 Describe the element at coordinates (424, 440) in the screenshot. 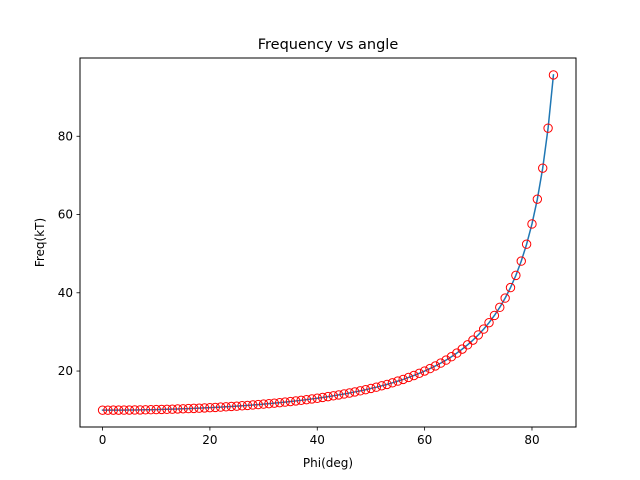

I see `x-tick-label: 60` at that location.